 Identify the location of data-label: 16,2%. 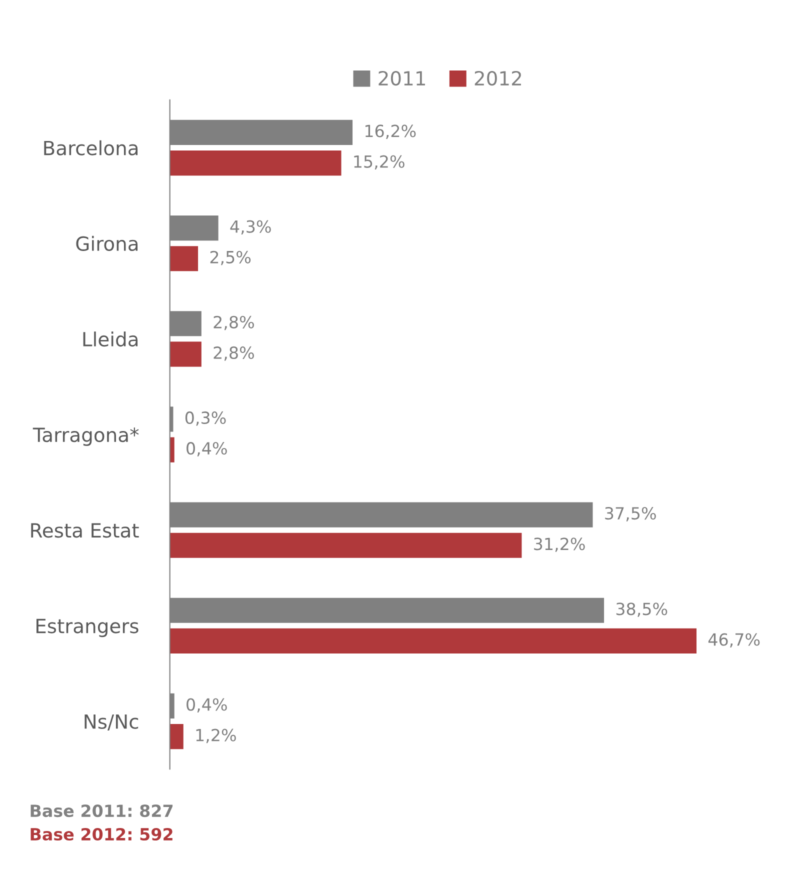
(390, 131).